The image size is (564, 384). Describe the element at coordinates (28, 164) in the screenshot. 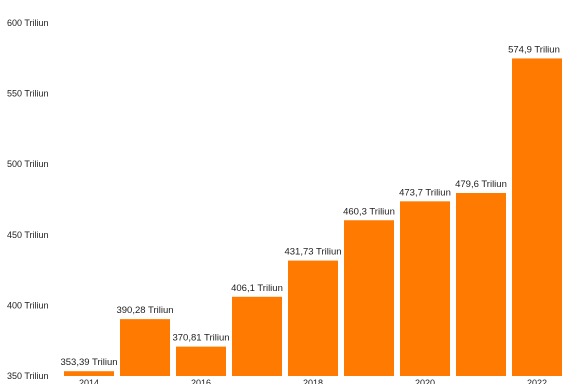

I see `y-tick-label: 500 Triliun` at that location.